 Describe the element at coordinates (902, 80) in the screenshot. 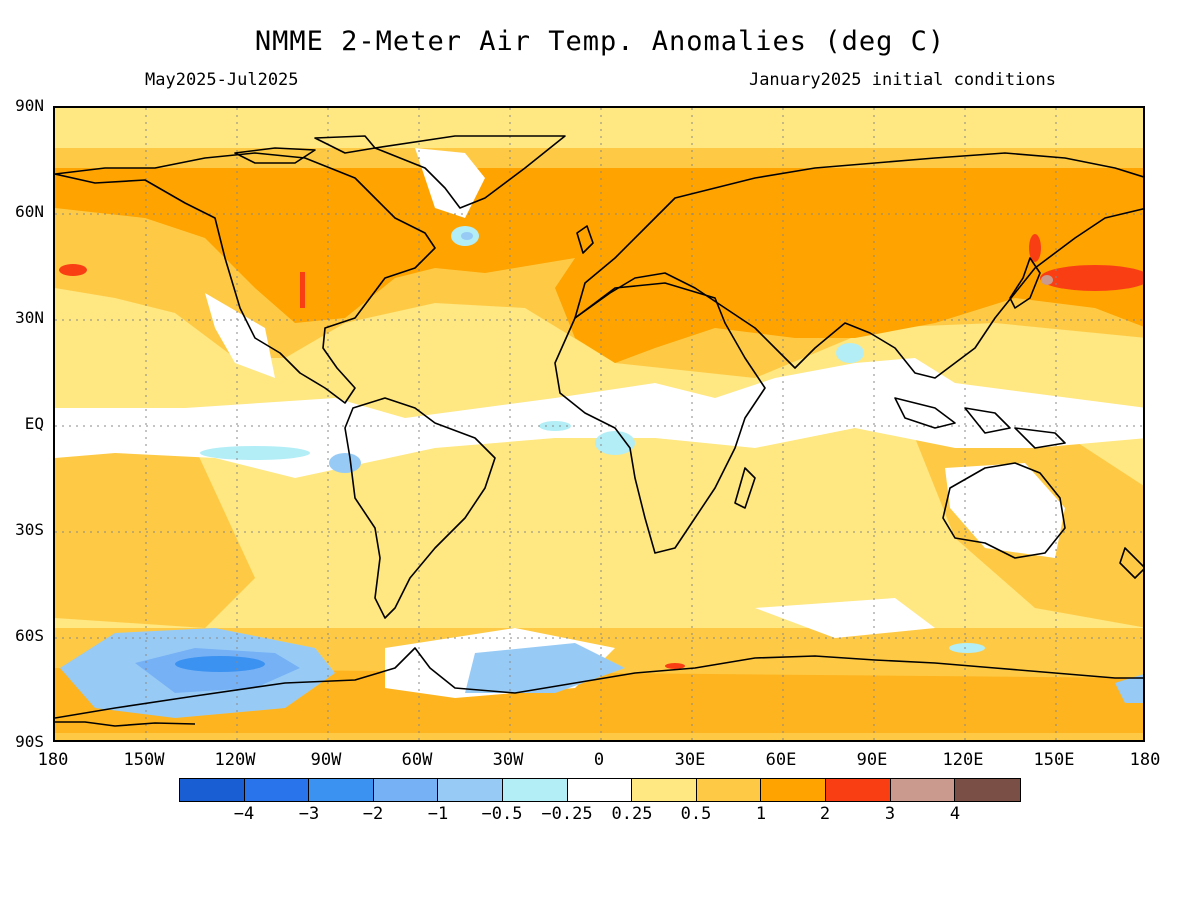

I see `initial-conditions: January2025 initial conditions` at that location.